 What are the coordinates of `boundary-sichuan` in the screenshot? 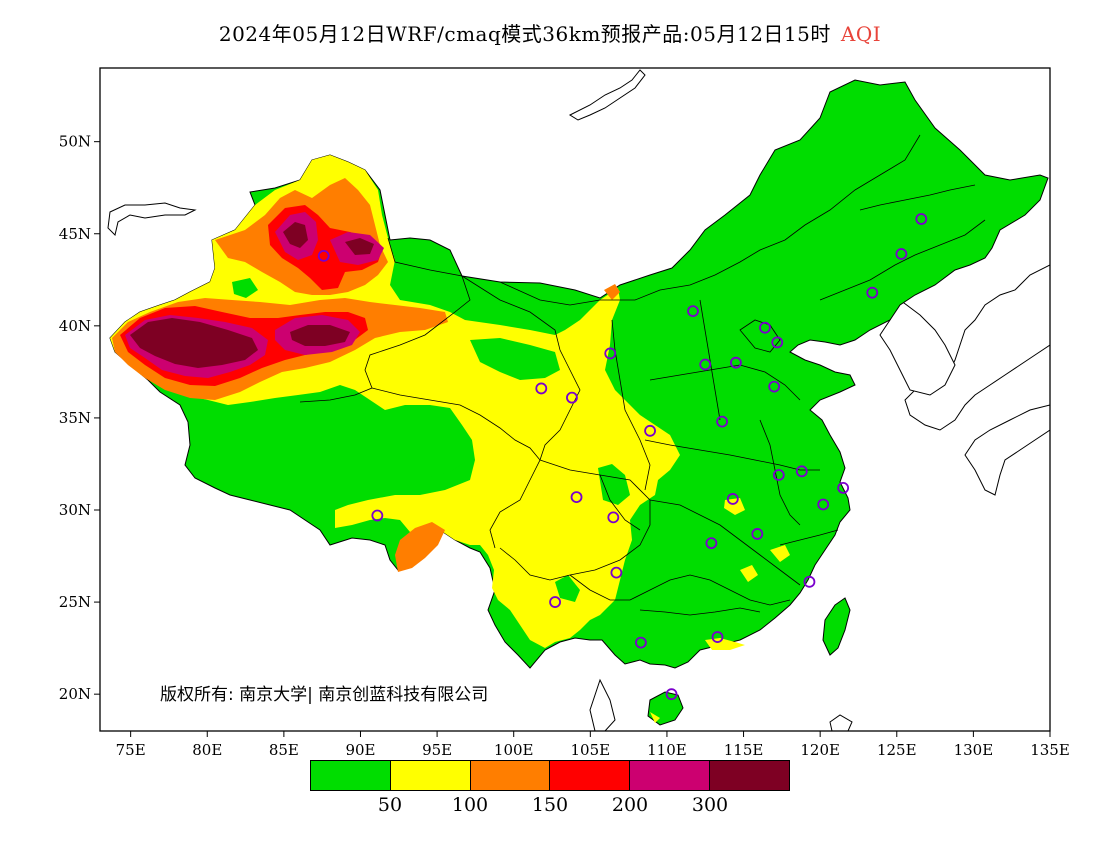 It's located at (575, 520).